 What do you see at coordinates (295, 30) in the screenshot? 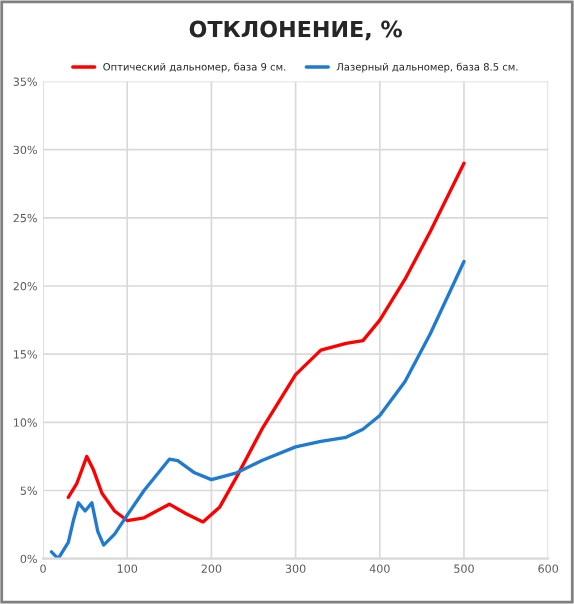
I see `chart-title: ОТКЛОНЕНИЕ, %` at bounding box center [295, 30].